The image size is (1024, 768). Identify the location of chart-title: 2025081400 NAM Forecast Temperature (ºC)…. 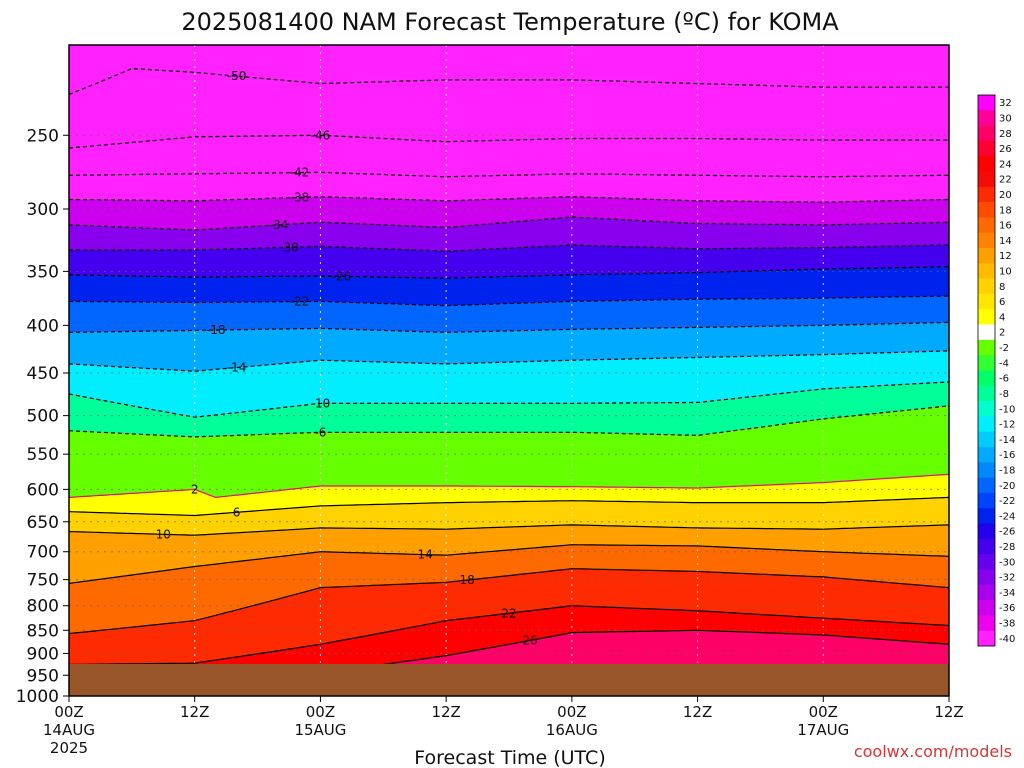
(510, 22).